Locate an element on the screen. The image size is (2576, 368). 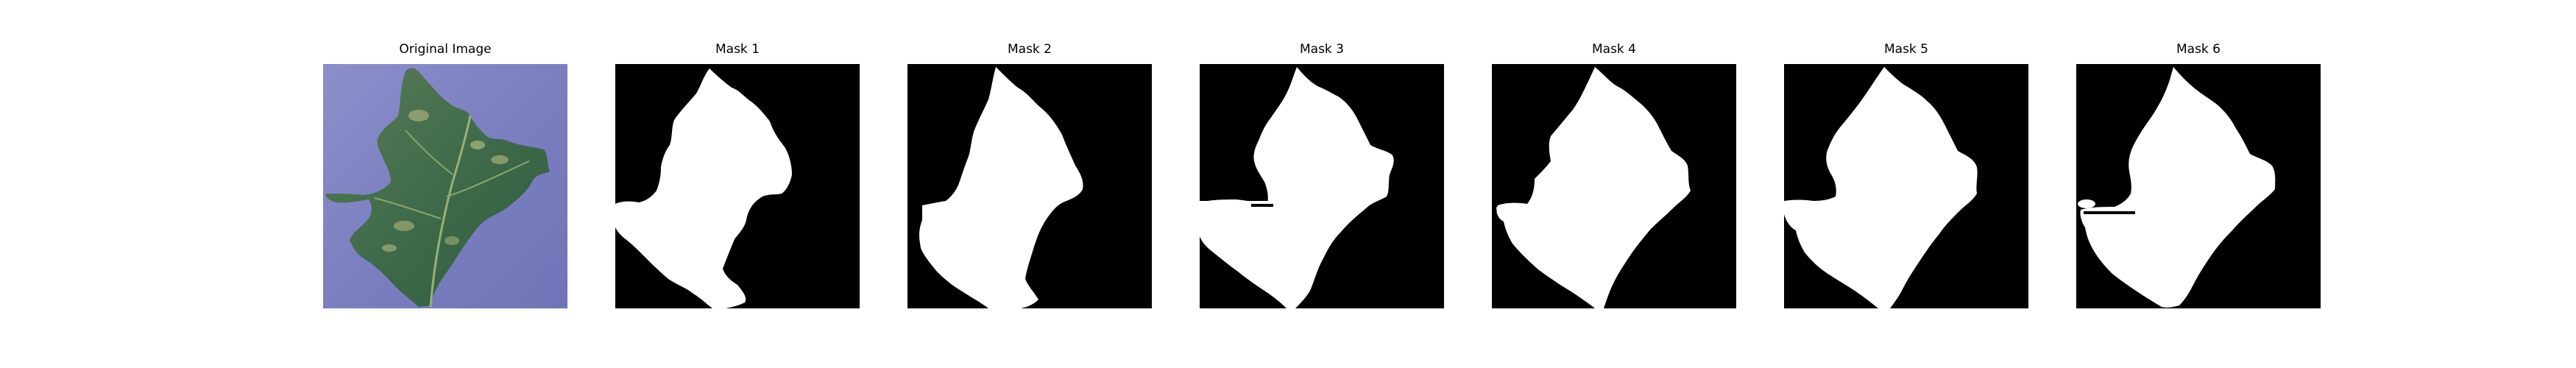
panel-title: Mask 1 is located at coordinates (737, 50).